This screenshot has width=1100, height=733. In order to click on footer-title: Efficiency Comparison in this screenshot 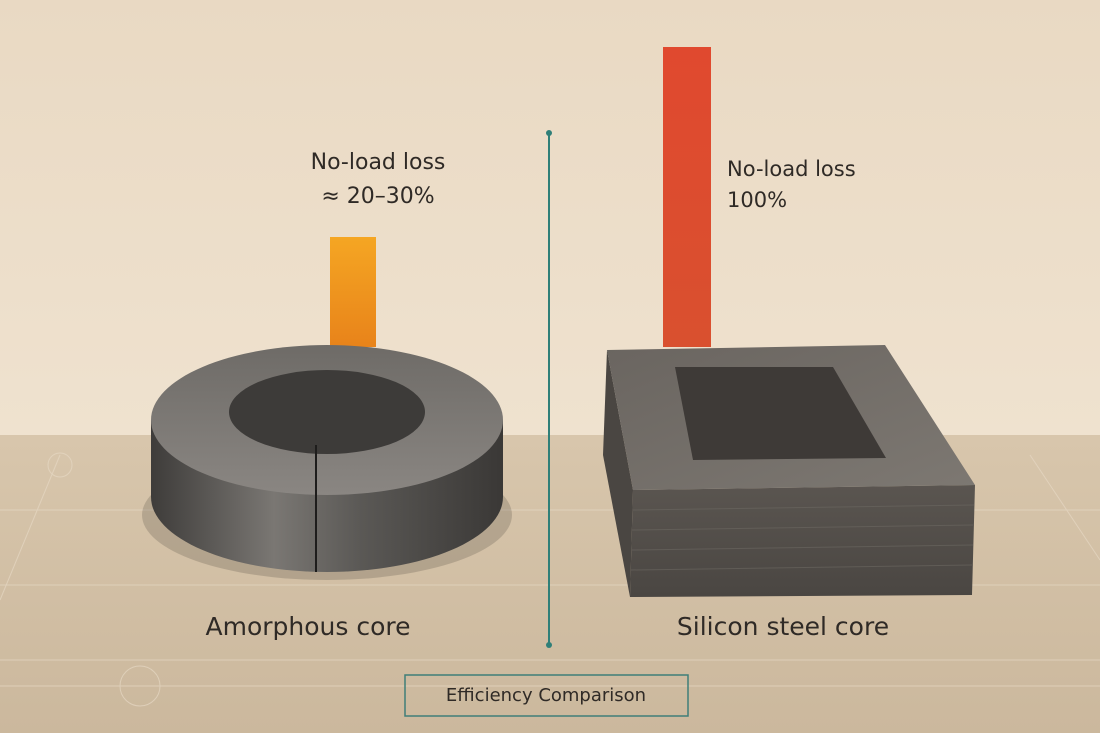, I will do `click(546, 695)`.